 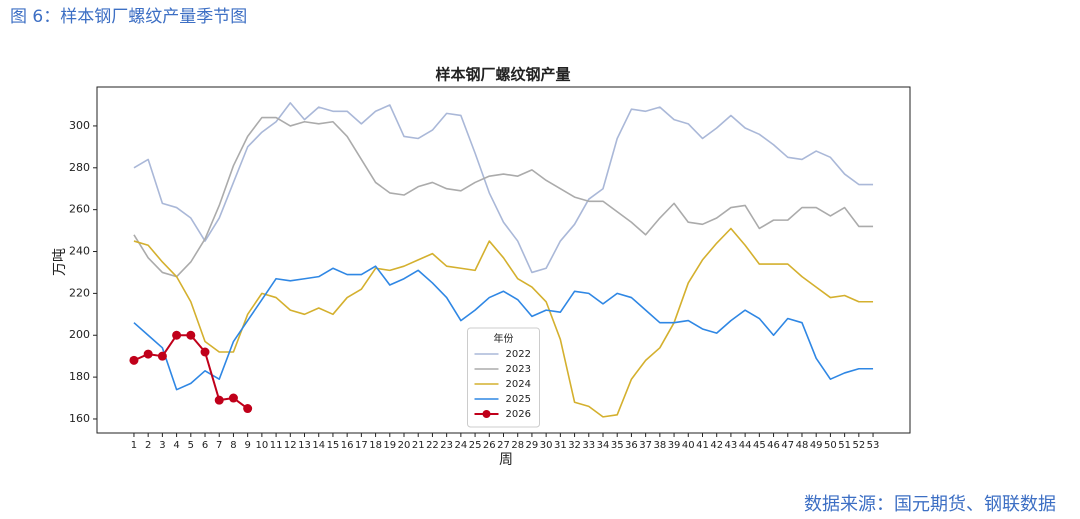 What do you see at coordinates (290, 445) in the screenshot?
I see `x-tick-label: 12` at bounding box center [290, 445].